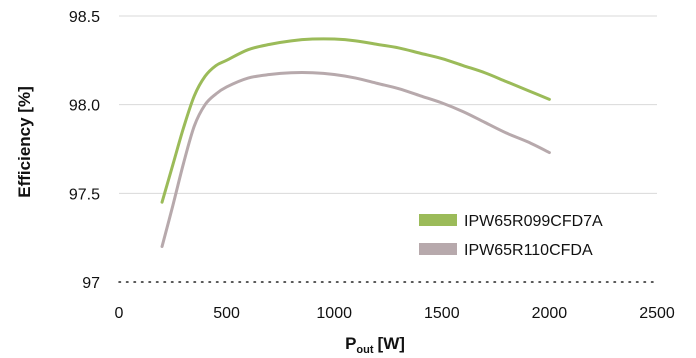 The width and height of the screenshot is (696, 358). Describe the element at coordinates (391, 343) in the screenshot. I see `x-axis-title-unit: [W]` at that location.